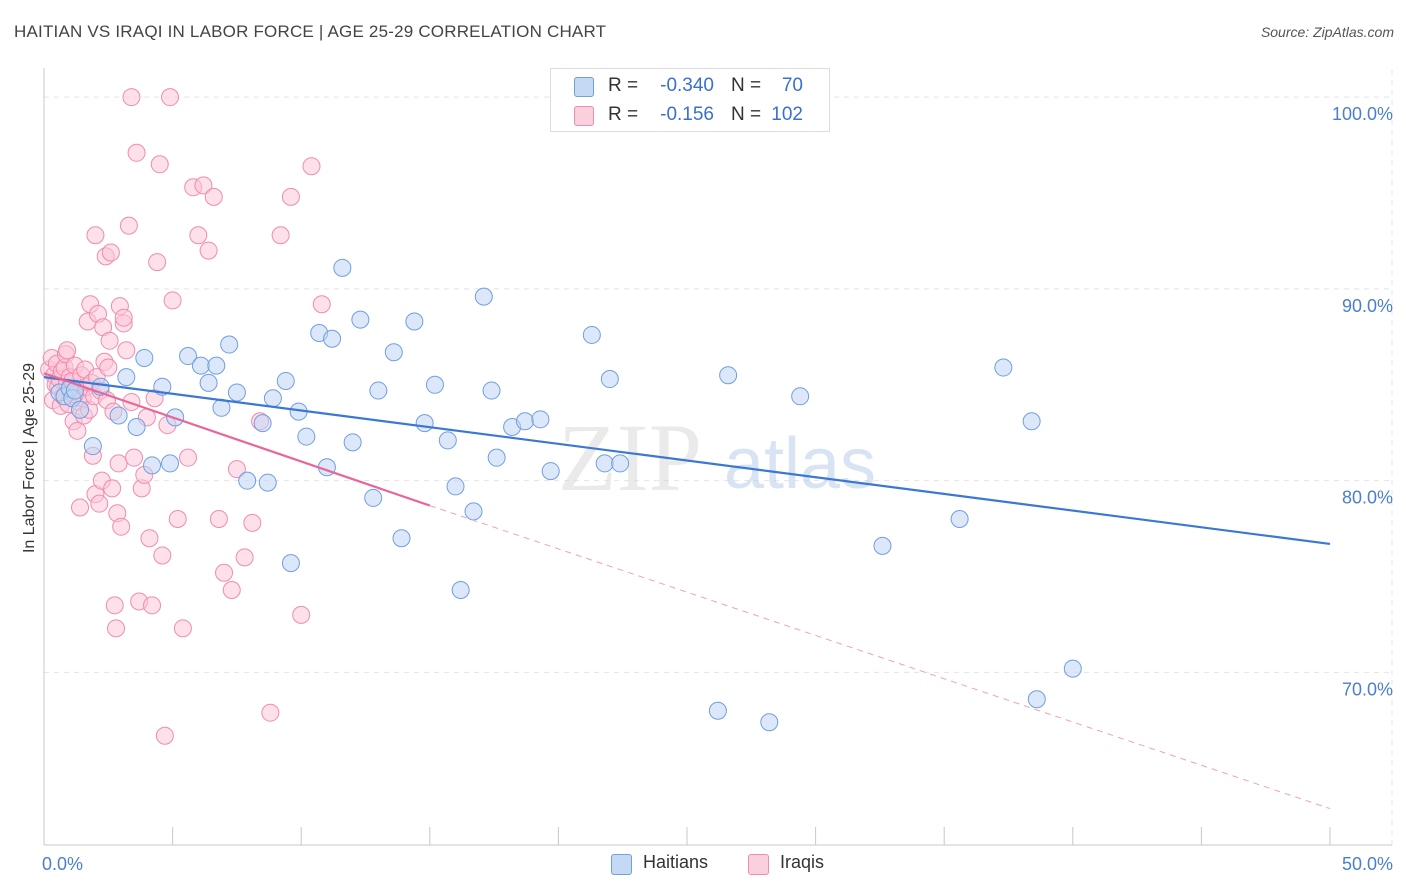 Image resolution: width=1406 pixels, height=892 pixels. I want to click on y-tick-label: 70.0%, so click(1367, 689).